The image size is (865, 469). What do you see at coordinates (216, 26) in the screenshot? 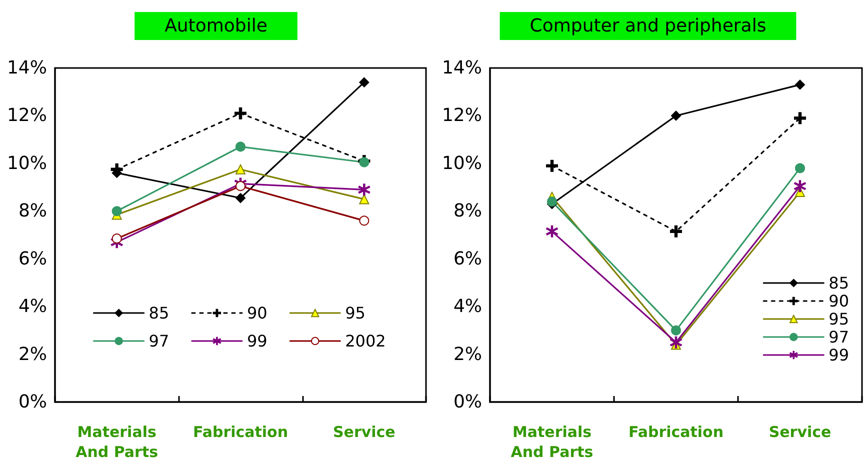
I see `chart-title: Automobile` at bounding box center [216, 26].